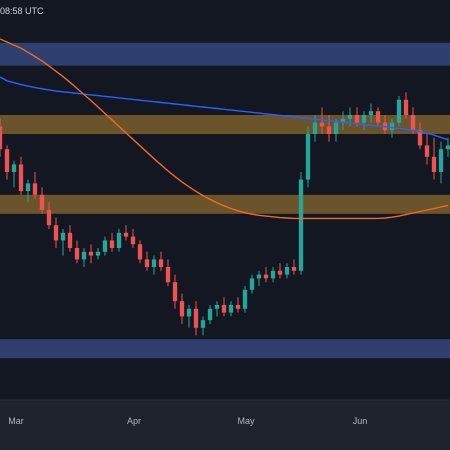  I want to click on time-axis-label: Mar, so click(16, 421).